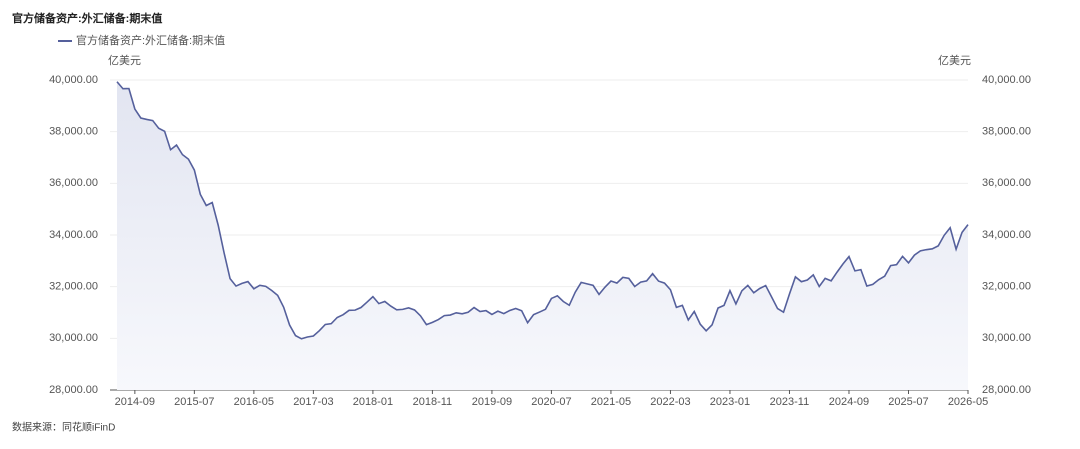 This screenshot has height=449, width=1080. I want to click on y-tick-label: 32,000.00, so click(73, 287).